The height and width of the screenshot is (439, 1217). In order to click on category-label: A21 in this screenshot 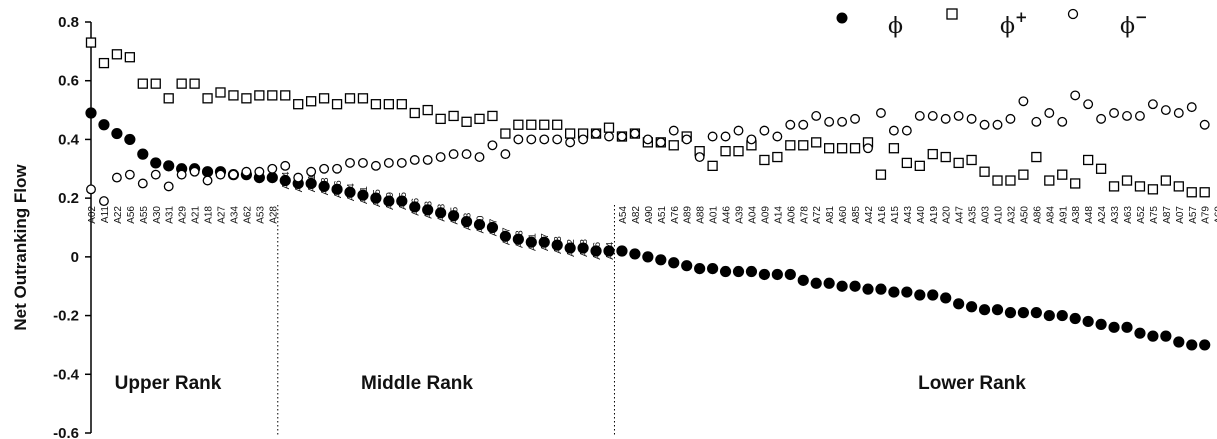, I will do `click(196, 215)`.